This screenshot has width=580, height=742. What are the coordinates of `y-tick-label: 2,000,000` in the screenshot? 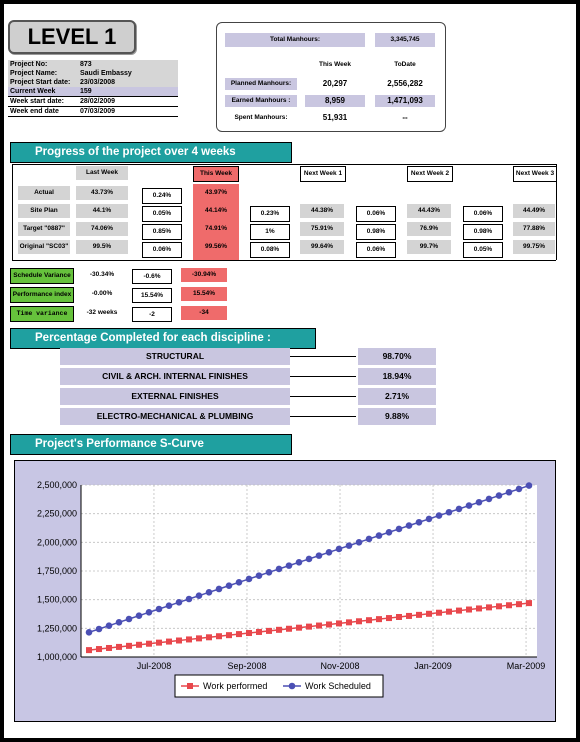 It's located at (57, 542).